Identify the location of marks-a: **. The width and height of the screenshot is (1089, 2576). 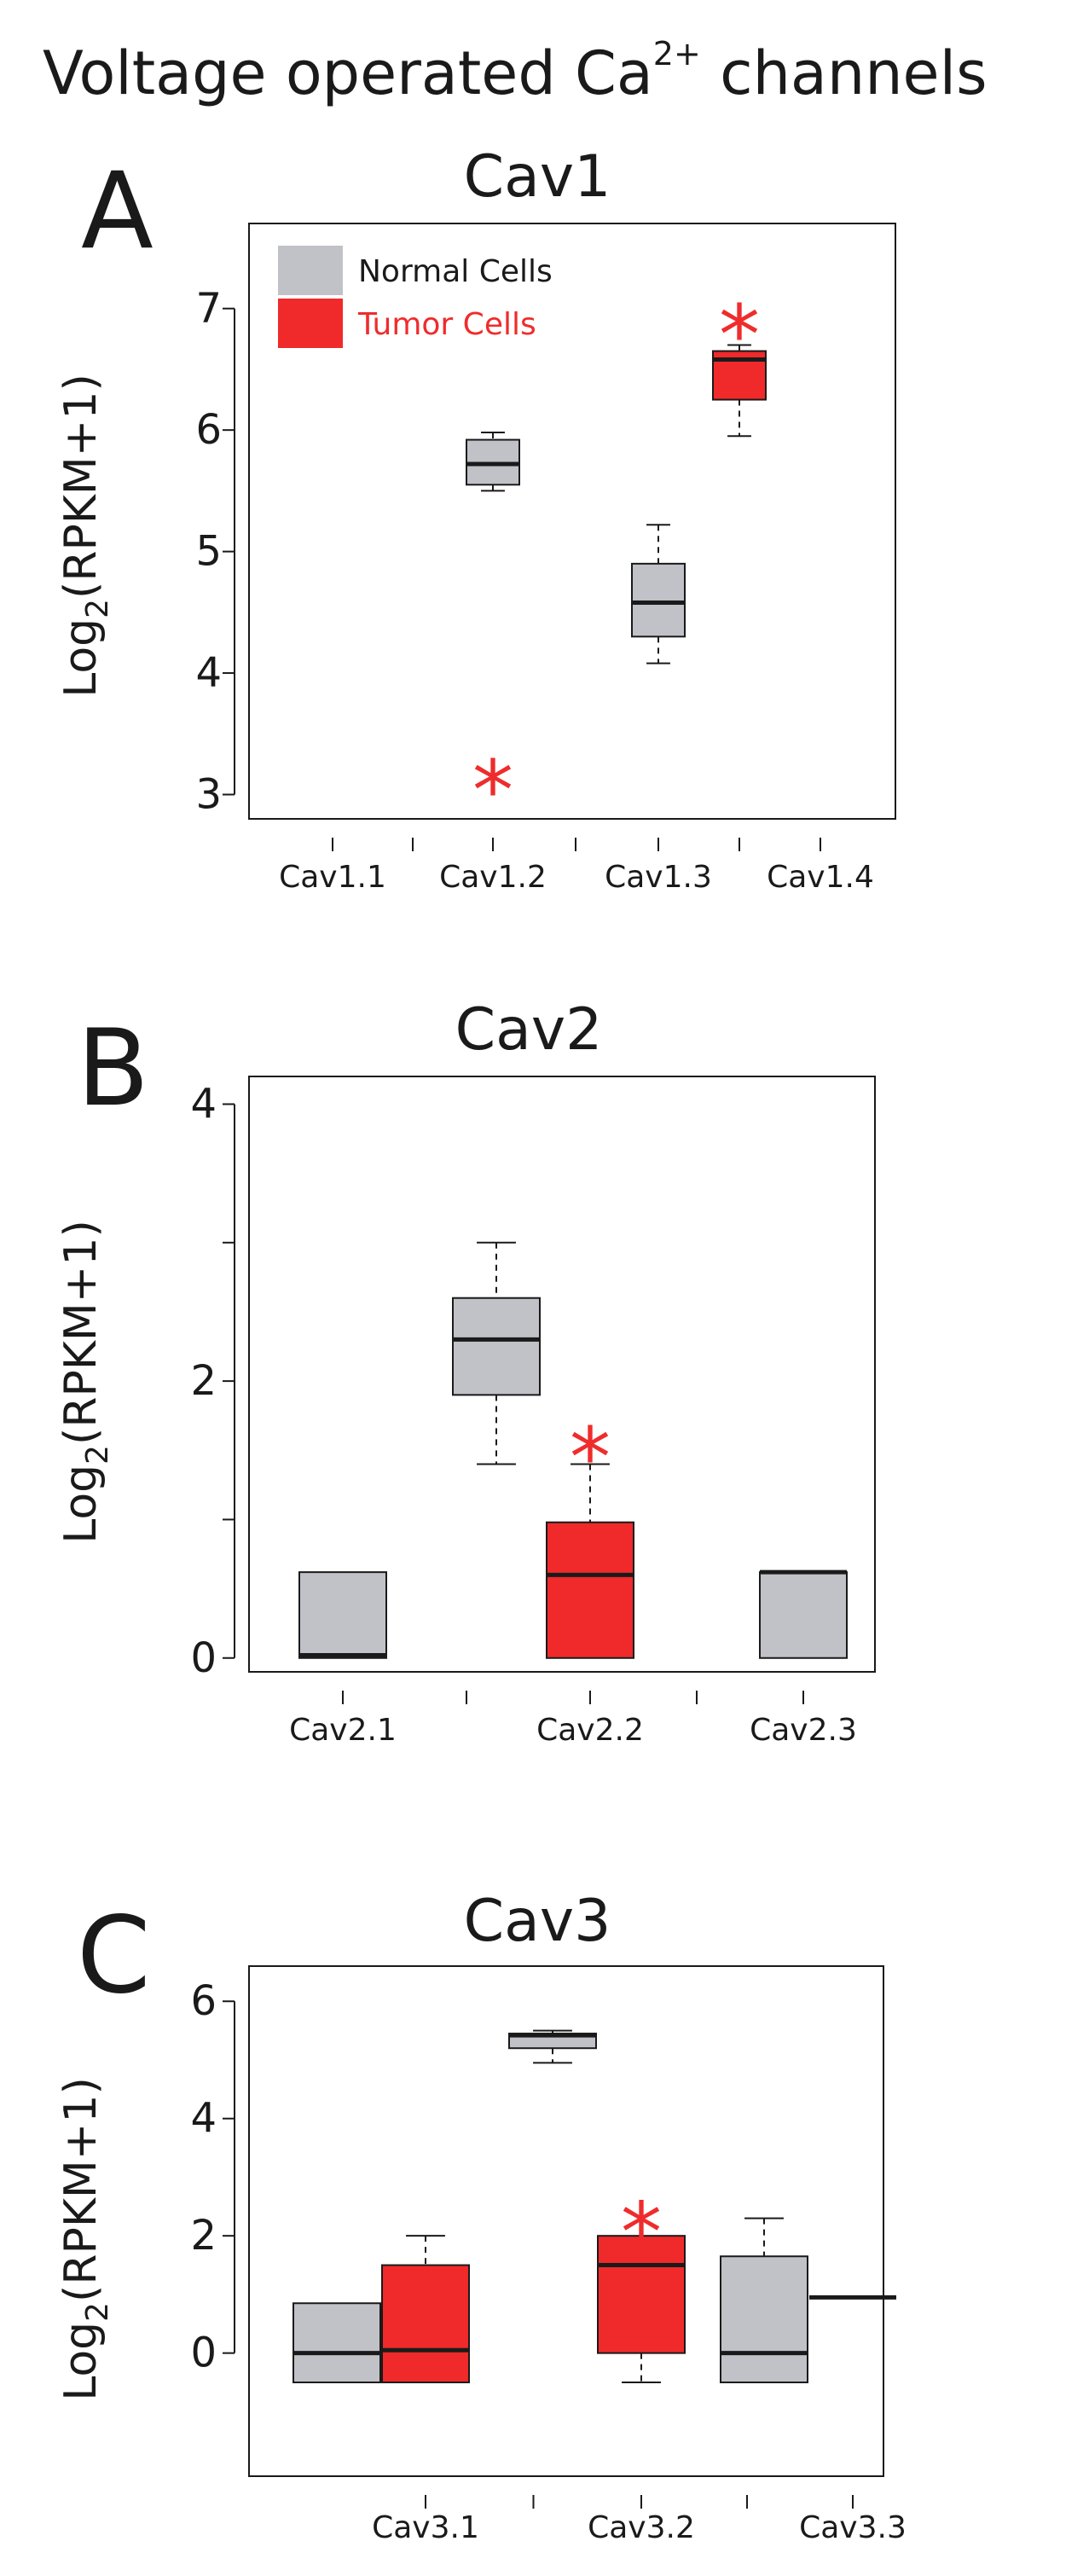
(616, 562).